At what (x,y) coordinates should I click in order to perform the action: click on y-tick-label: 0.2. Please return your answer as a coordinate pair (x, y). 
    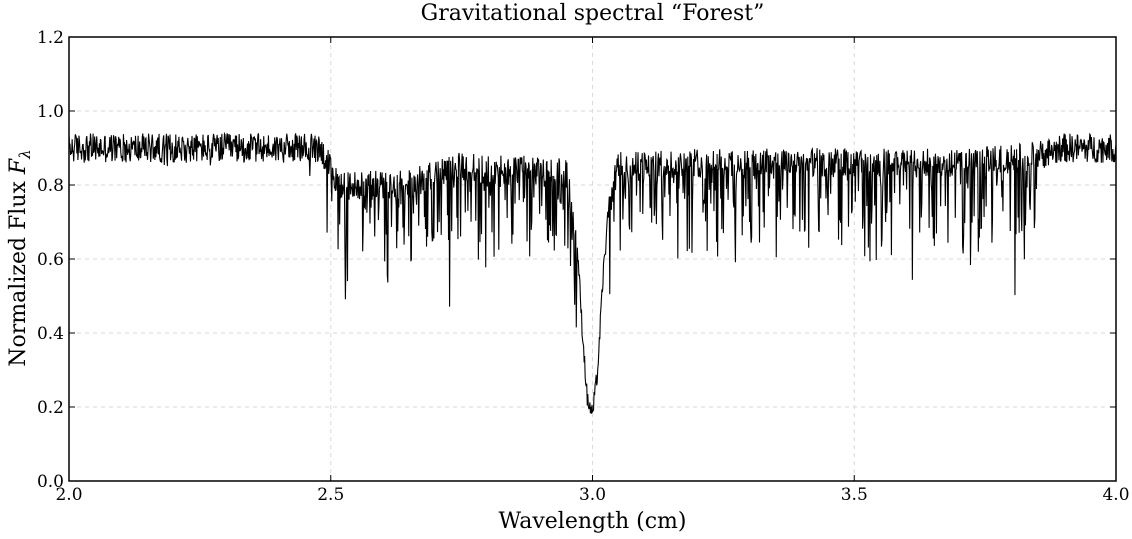
    Looking at the image, I should click on (50, 408).